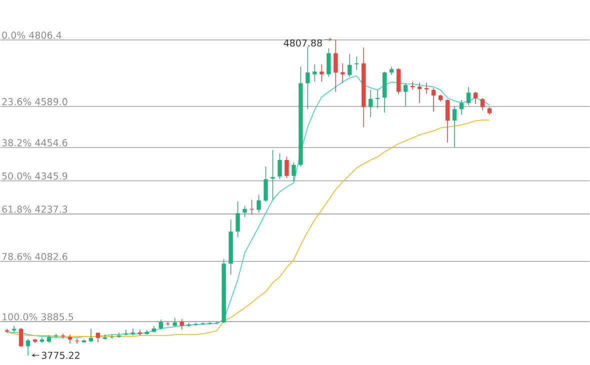 This screenshot has width=590, height=365. Describe the element at coordinates (35, 256) in the screenshot. I see `ref-line-label: 78.6% 4082.6` at that location.